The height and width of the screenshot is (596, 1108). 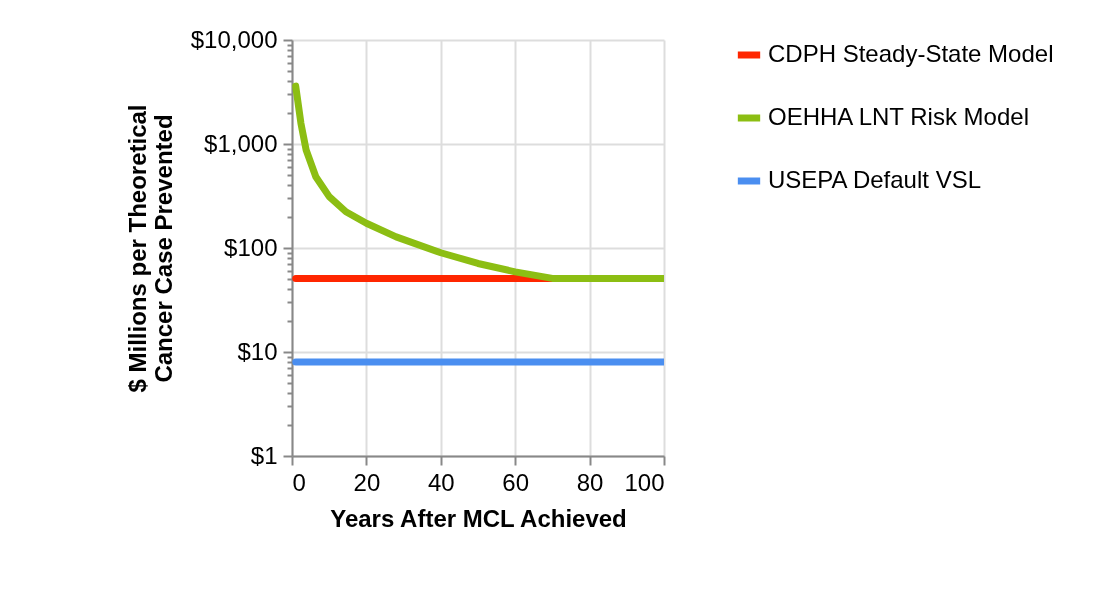 I want to click on legend-label: OEHHA LNT Risk Model, so click(x=898, y=116).